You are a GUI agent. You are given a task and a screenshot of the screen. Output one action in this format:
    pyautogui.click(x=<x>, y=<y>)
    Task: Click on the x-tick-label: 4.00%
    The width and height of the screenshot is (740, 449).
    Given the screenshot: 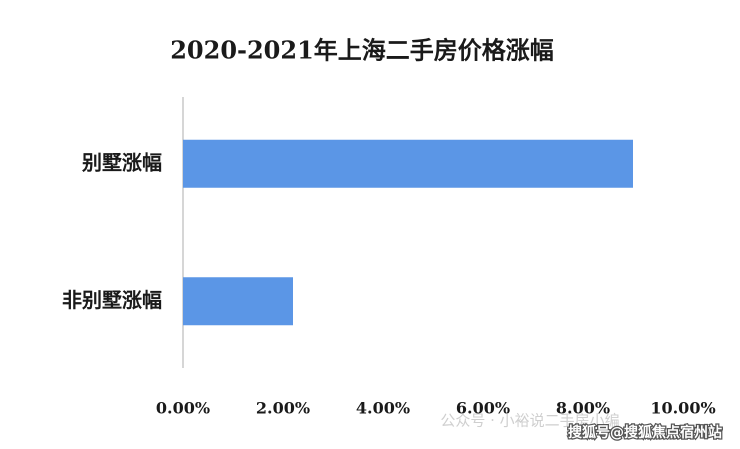 What is the action you would take?
    pyautogui.click(x=383, y=408)
    